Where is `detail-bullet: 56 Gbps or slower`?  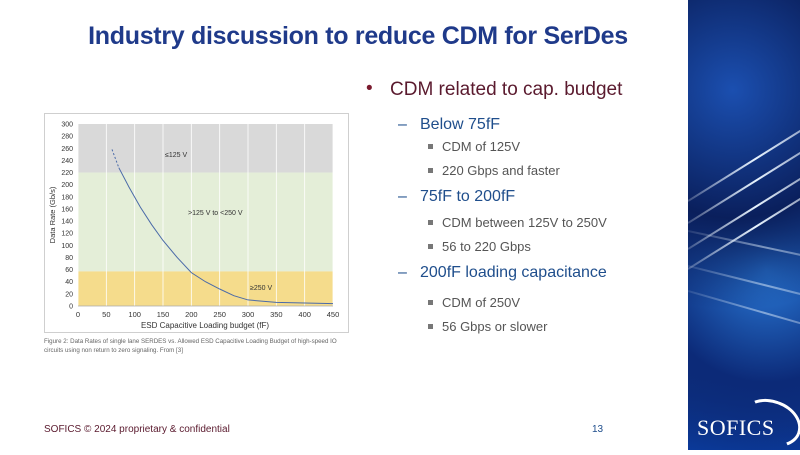
detail-bullet: 56 Gbps or slower is located at coordinates (495, 326).